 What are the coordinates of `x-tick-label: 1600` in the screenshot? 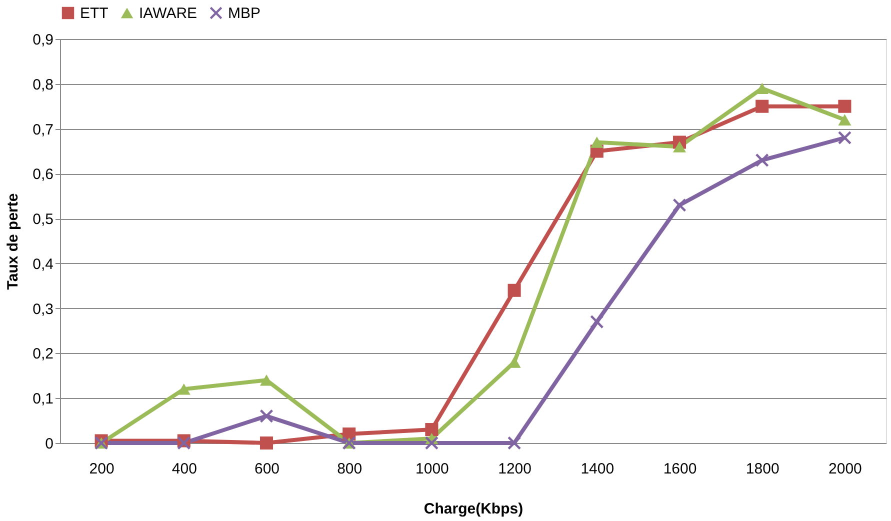 It's located at (680, 469).